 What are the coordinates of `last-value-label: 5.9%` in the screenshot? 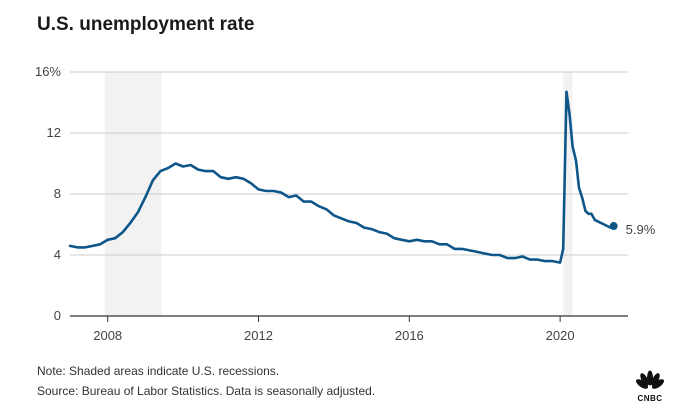 It's located at (641, 229).